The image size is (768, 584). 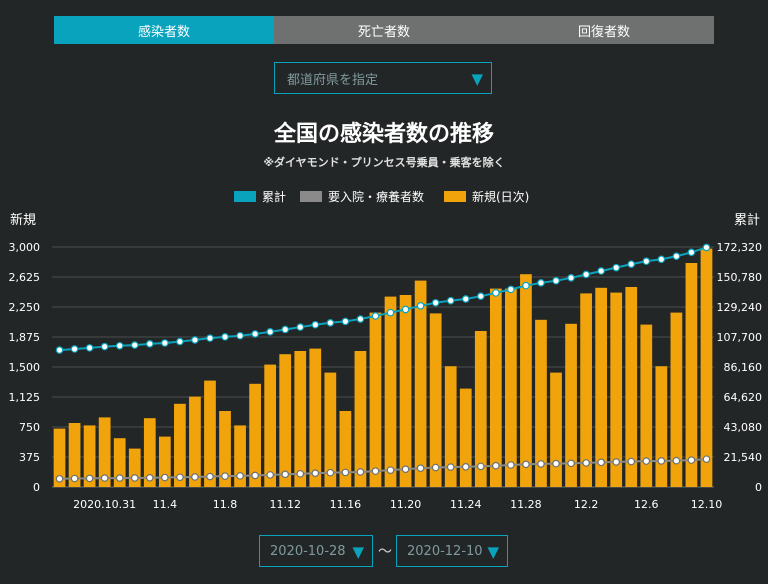 What do you see at coordinates (740, 277) in the screenshot?
I see `right-tick-label: 150,780` at bounding box center [740, 277].